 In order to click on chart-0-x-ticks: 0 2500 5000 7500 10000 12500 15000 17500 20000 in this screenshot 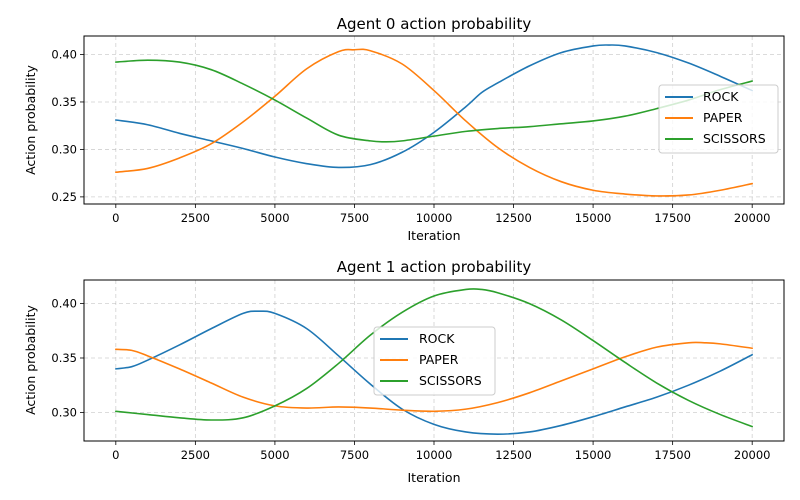, I will do `click(441, 214)`.